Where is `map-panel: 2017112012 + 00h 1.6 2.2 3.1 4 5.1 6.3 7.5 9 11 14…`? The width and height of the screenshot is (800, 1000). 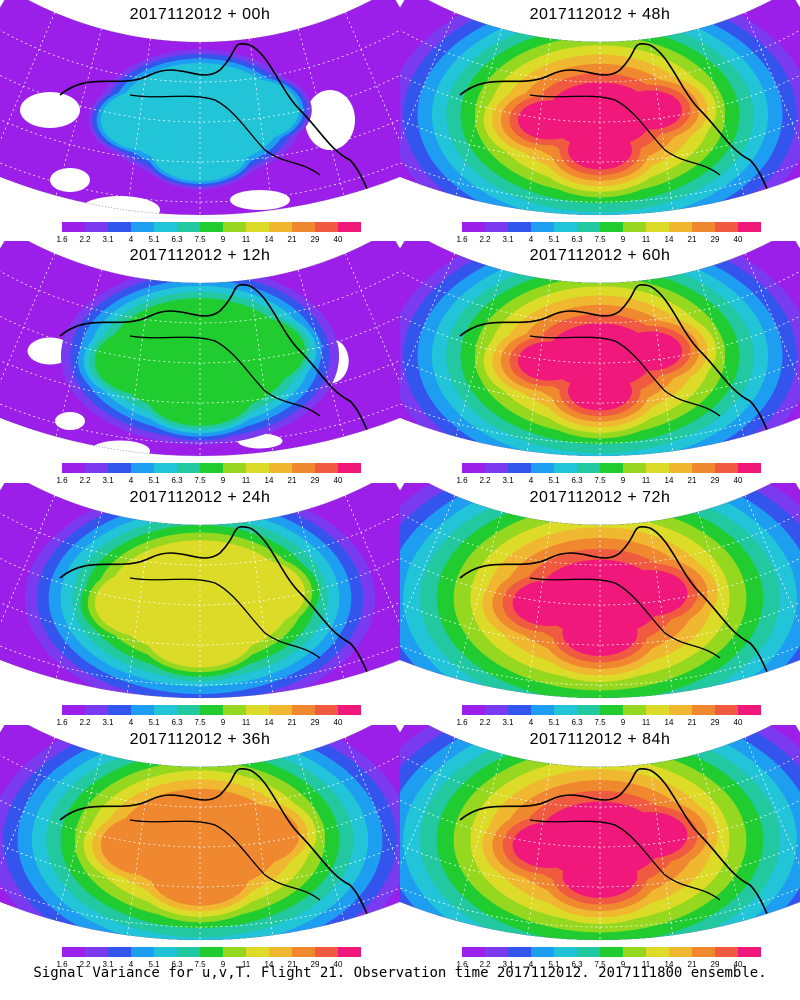 map-panel: 2017112012 + 00h 1.6 2.2 3.1 4 5.1 6.3 7.5 9 11 14… is located at coordinates (200, 124).